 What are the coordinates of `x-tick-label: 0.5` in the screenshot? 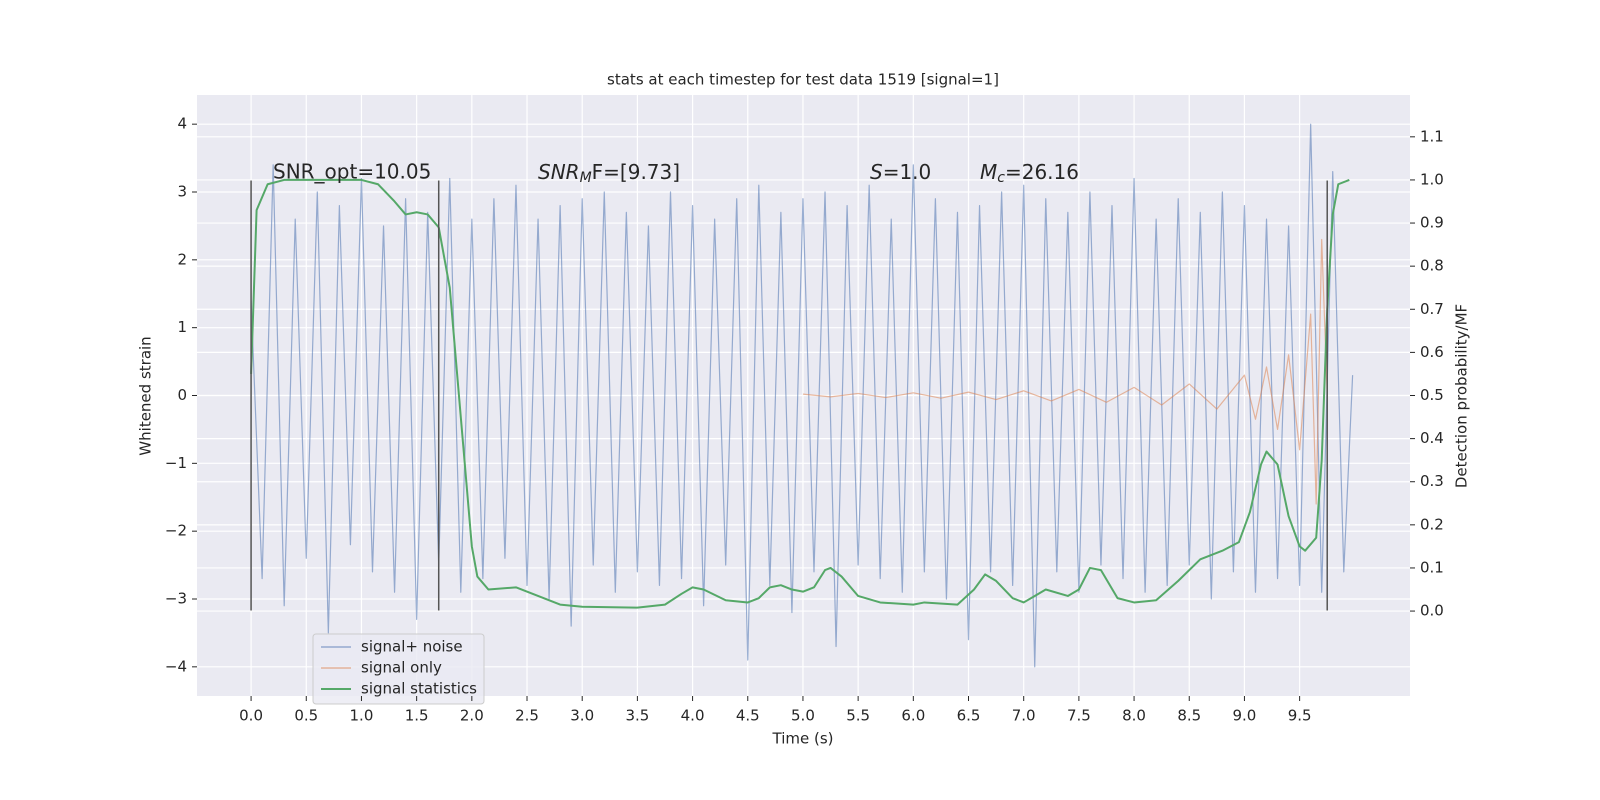 It's located at (306, 716).